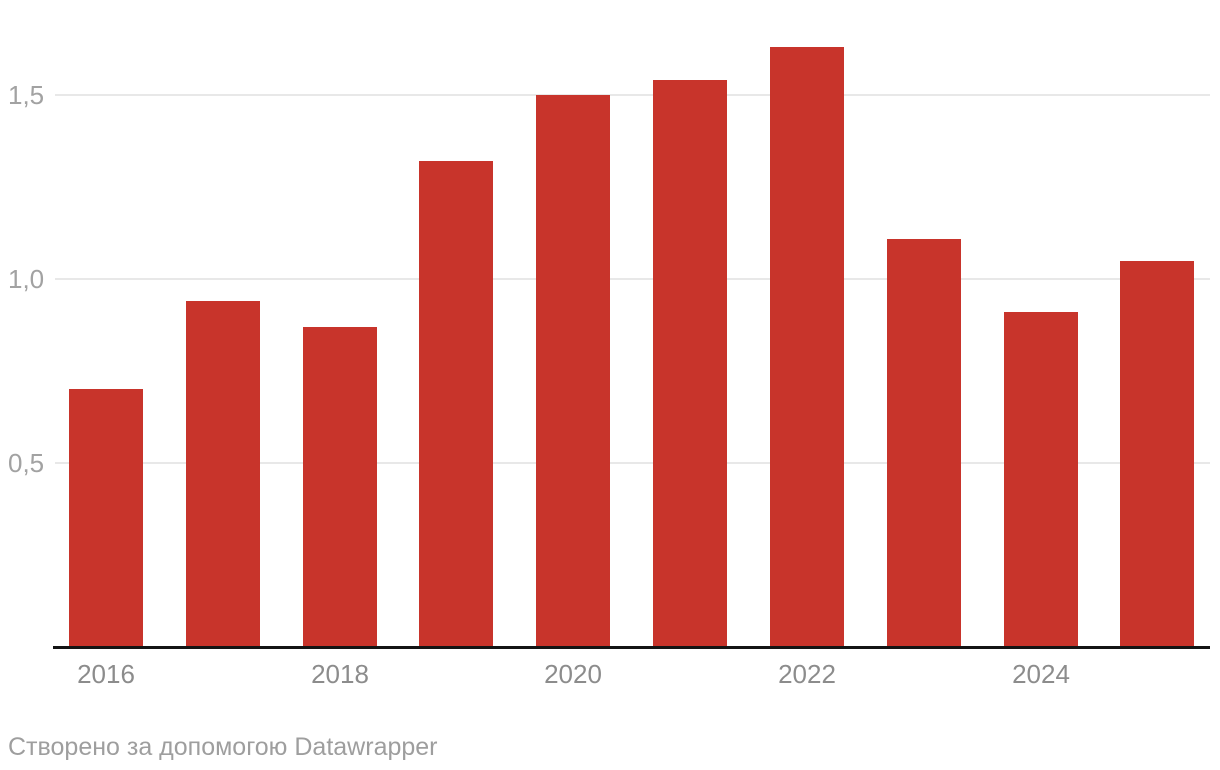 The width and height of the screenshot is (1220, 770). I want to click on x-tick-label-2022: 2022, so click(807, 674).